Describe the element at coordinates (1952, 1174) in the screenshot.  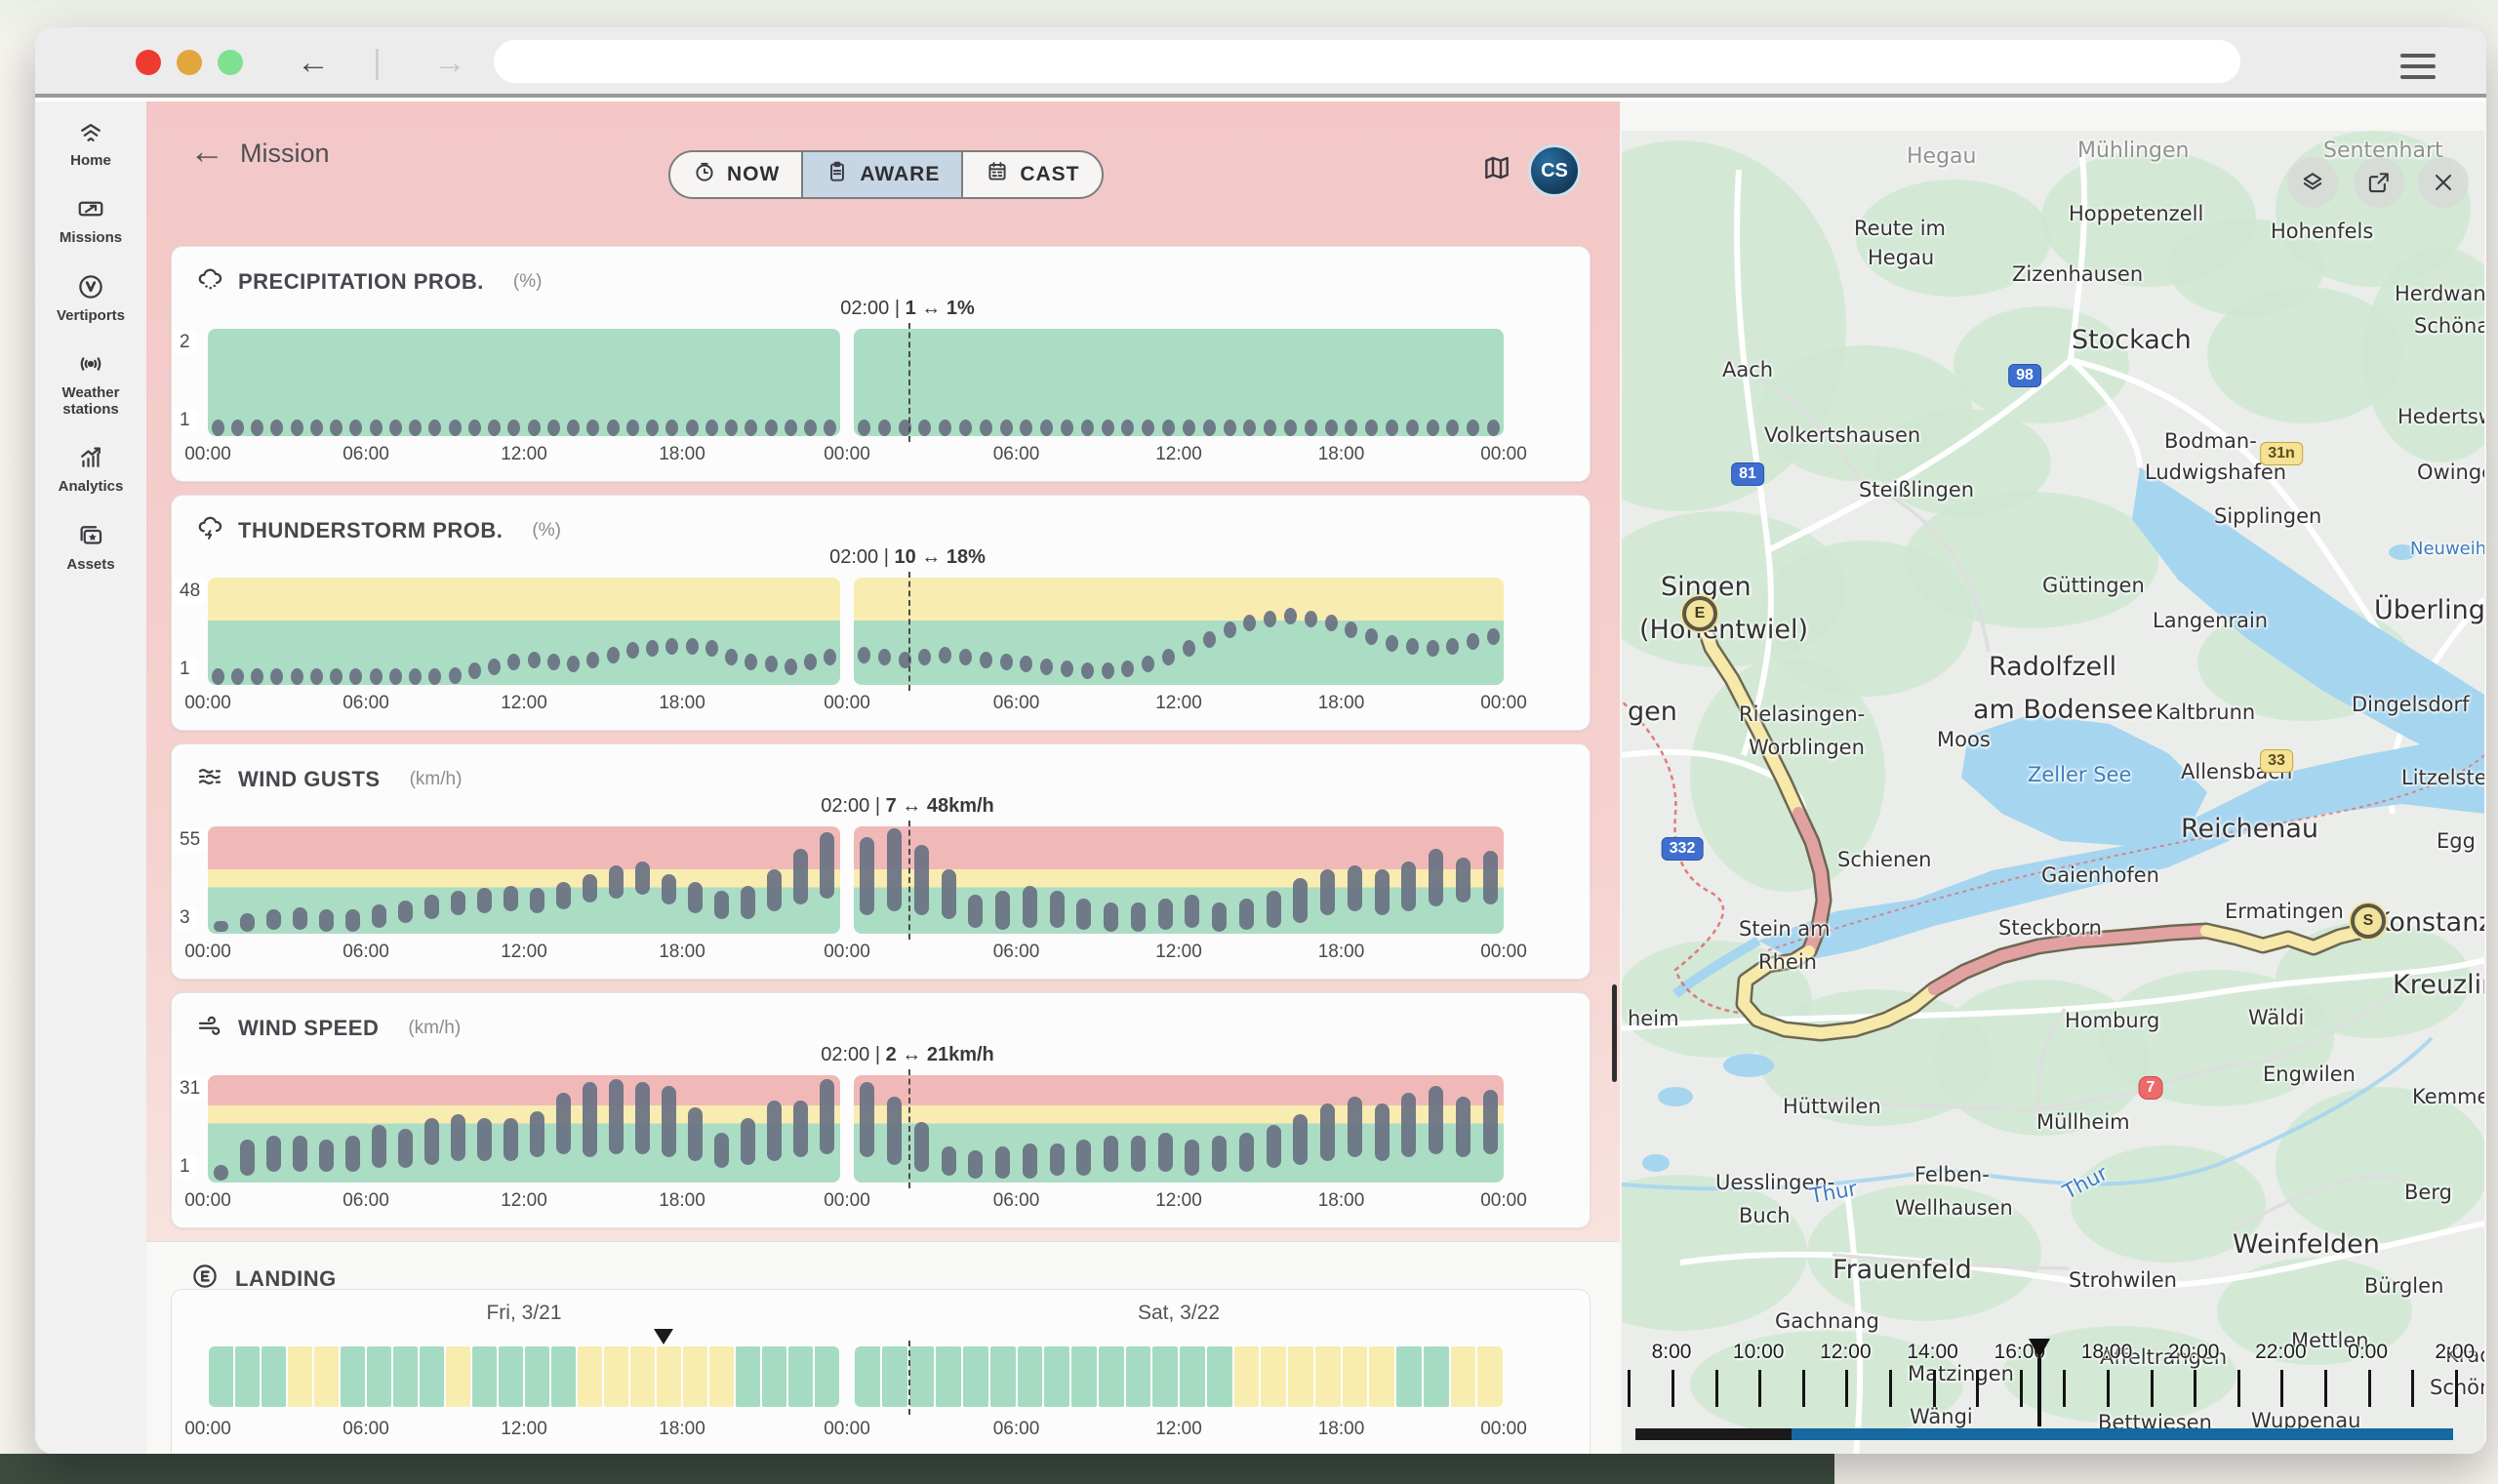
I see `map-label: Felben-` at that location.